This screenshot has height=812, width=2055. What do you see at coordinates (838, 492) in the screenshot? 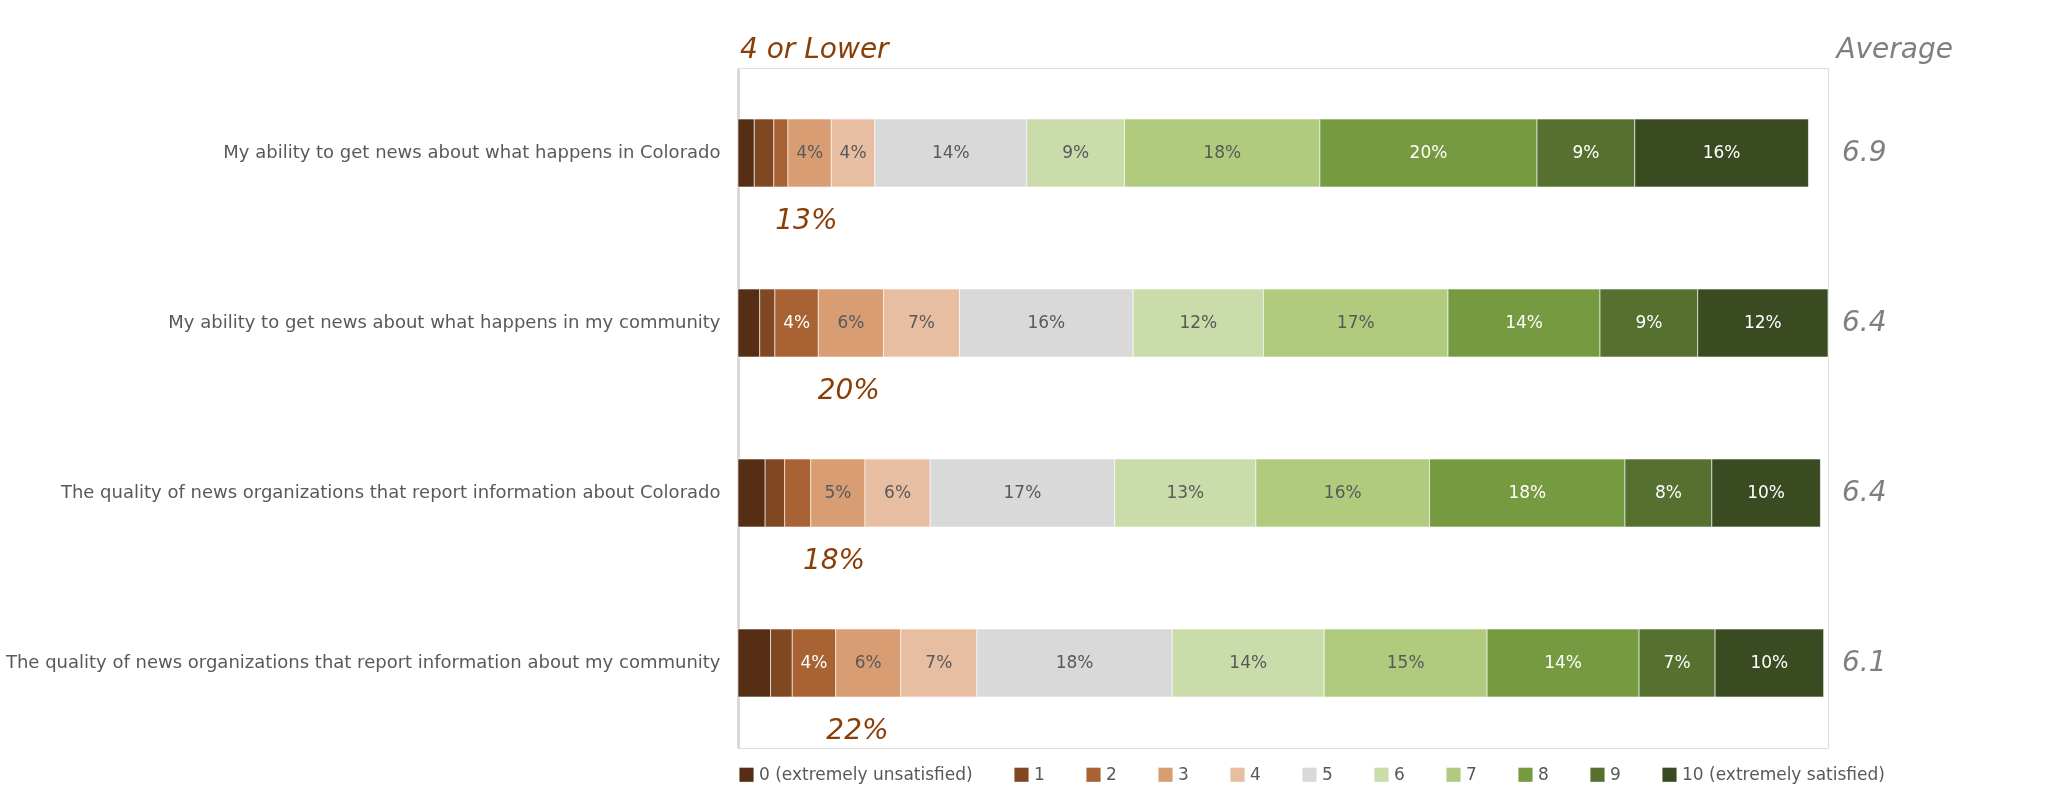
I see `data-label: 5%` at bounding box center [838, 492].